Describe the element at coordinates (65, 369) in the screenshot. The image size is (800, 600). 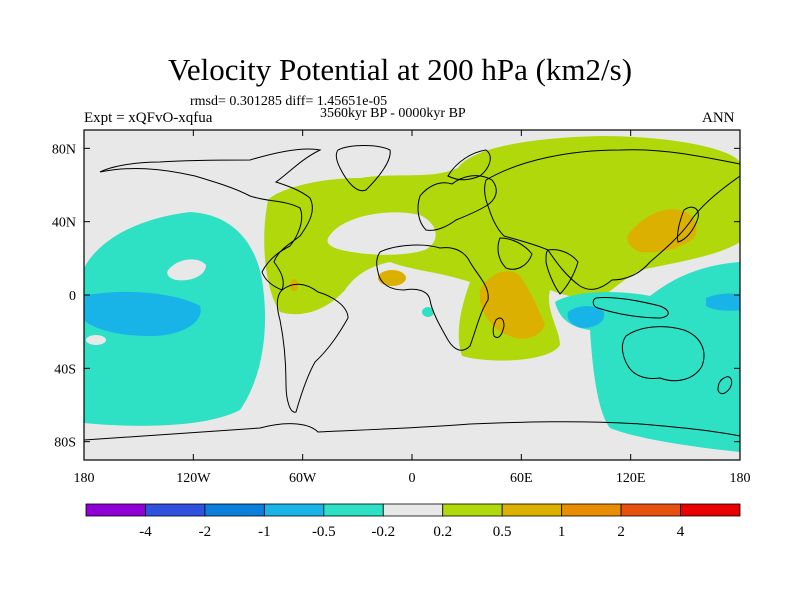
I see `y-tick-label: 40S` at that location.